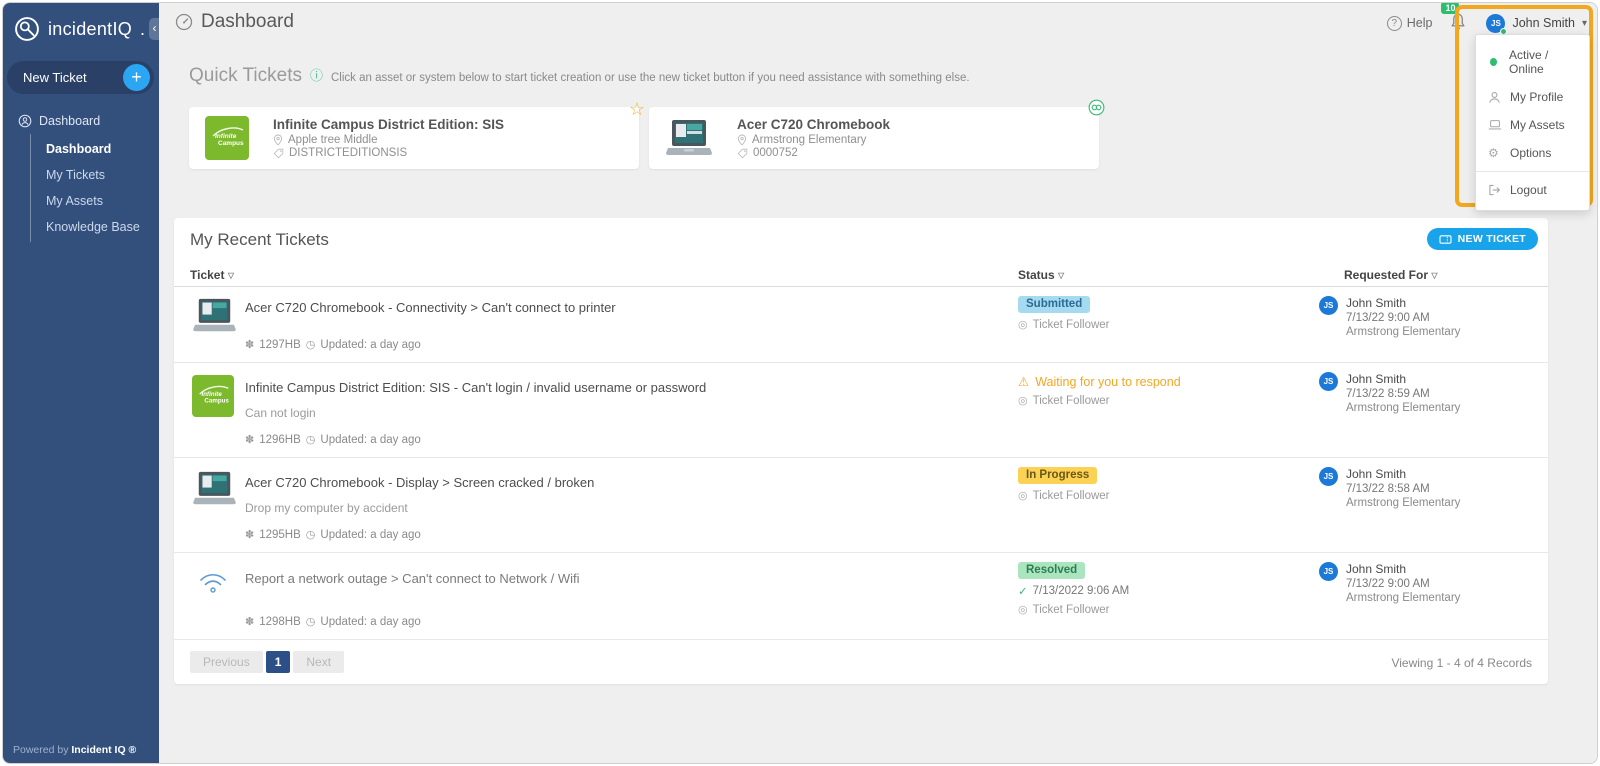  What do you see at coordinates (348, 153) in the screenshot?
I see `quick-ticket-tag: DISTRICTEDITIONSIS` at bounding box center [348, 153].